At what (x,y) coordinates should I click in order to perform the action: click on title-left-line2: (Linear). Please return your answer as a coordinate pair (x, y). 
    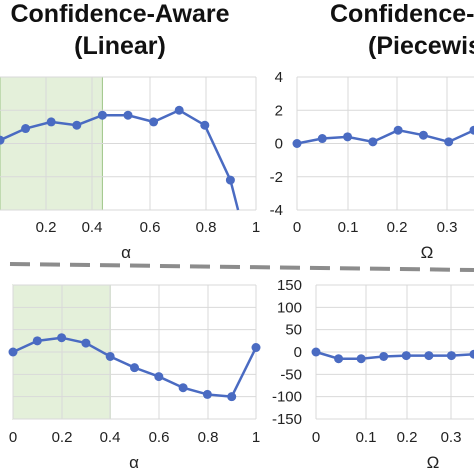
    Looking at the image, I should click on (120, 46).